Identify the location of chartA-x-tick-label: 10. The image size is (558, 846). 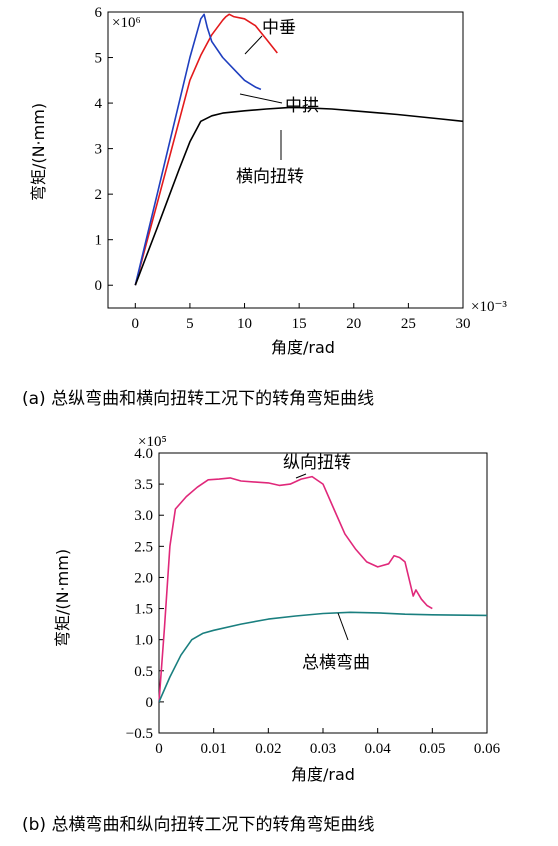
(244, 324).